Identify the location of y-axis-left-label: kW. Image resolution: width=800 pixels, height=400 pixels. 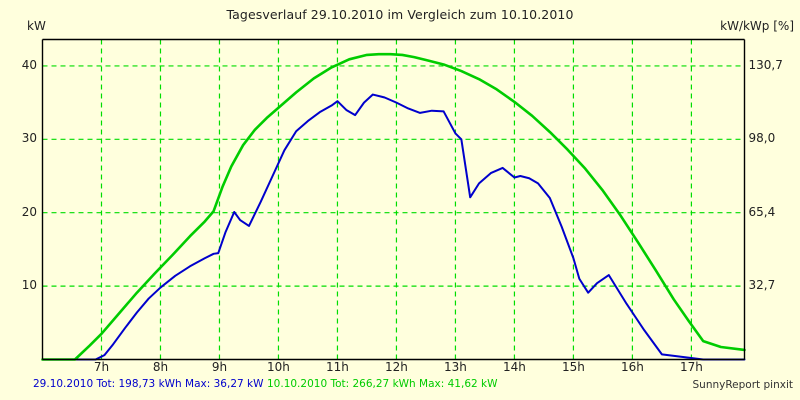
(36, 26).